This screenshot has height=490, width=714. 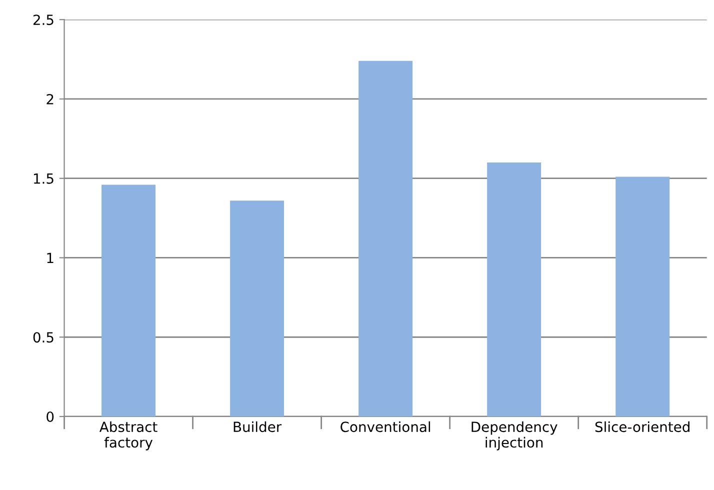 What do you see at coordinates (642, 426) in the screenshot?
I see `x-tick-label: Slice-oriented` at bounding box center [642, 426].